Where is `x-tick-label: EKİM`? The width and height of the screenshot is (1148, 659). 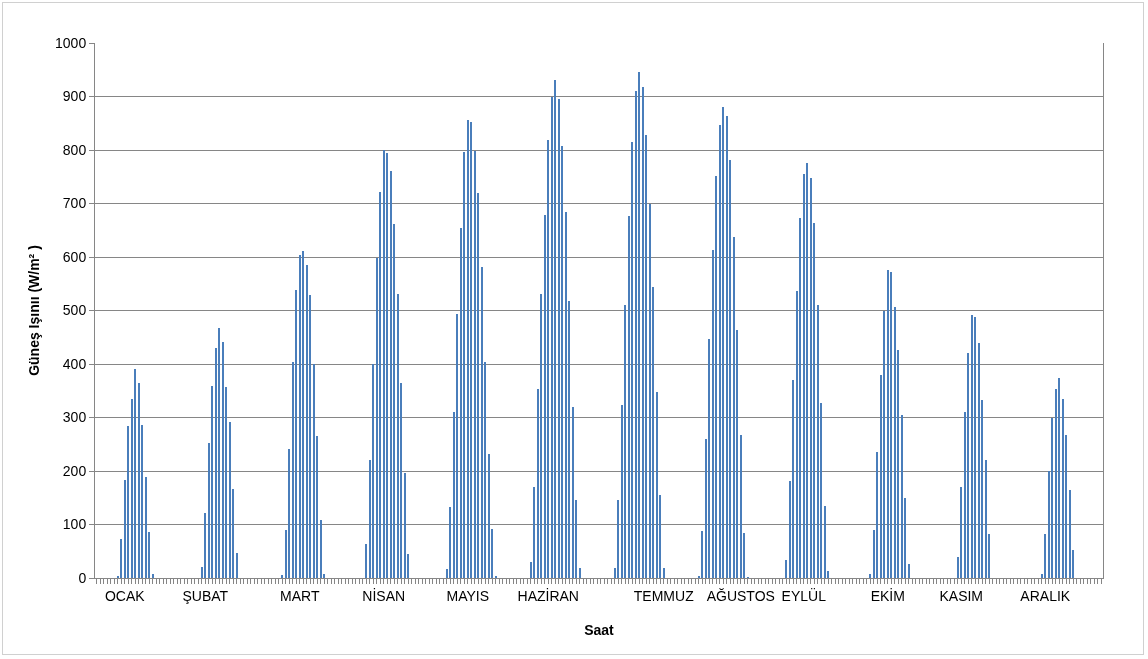 x-tick-label: EKİM is located at coordinates (887, 595).